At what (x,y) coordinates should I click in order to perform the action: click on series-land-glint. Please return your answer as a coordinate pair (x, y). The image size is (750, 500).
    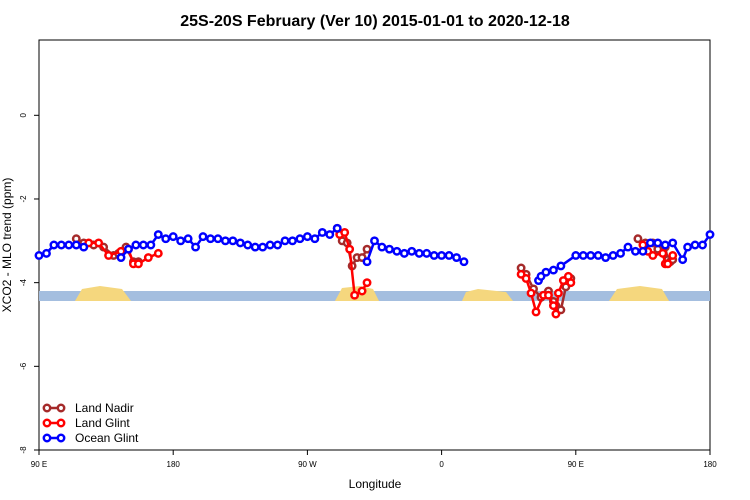
    Looking at the image, I should click on (381, 273).